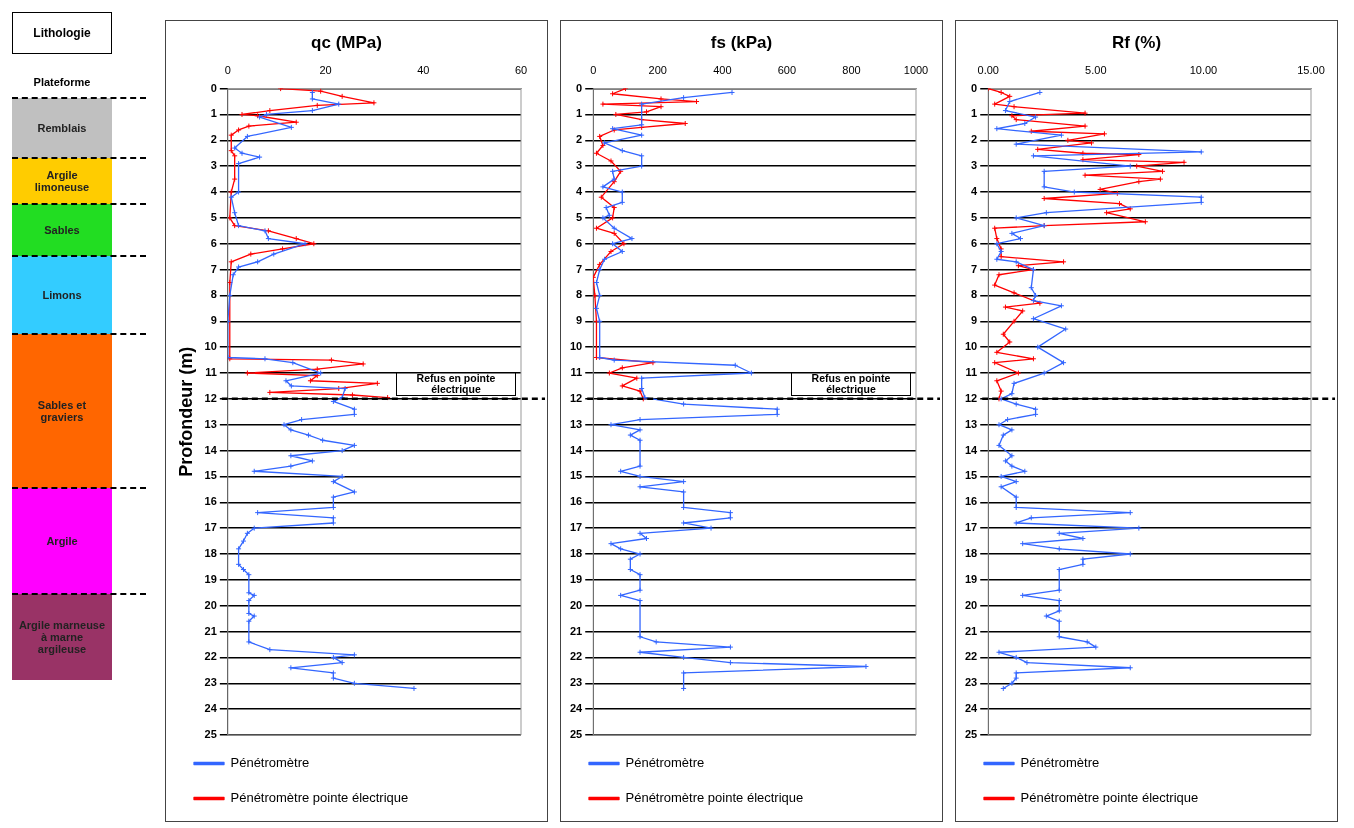 Image resolution: width=1354 pixels, height=828 pixels. Describe the element at coordinates (1096, 70) in the screenshot. I see `x-tick-label: 5.00` at that location.